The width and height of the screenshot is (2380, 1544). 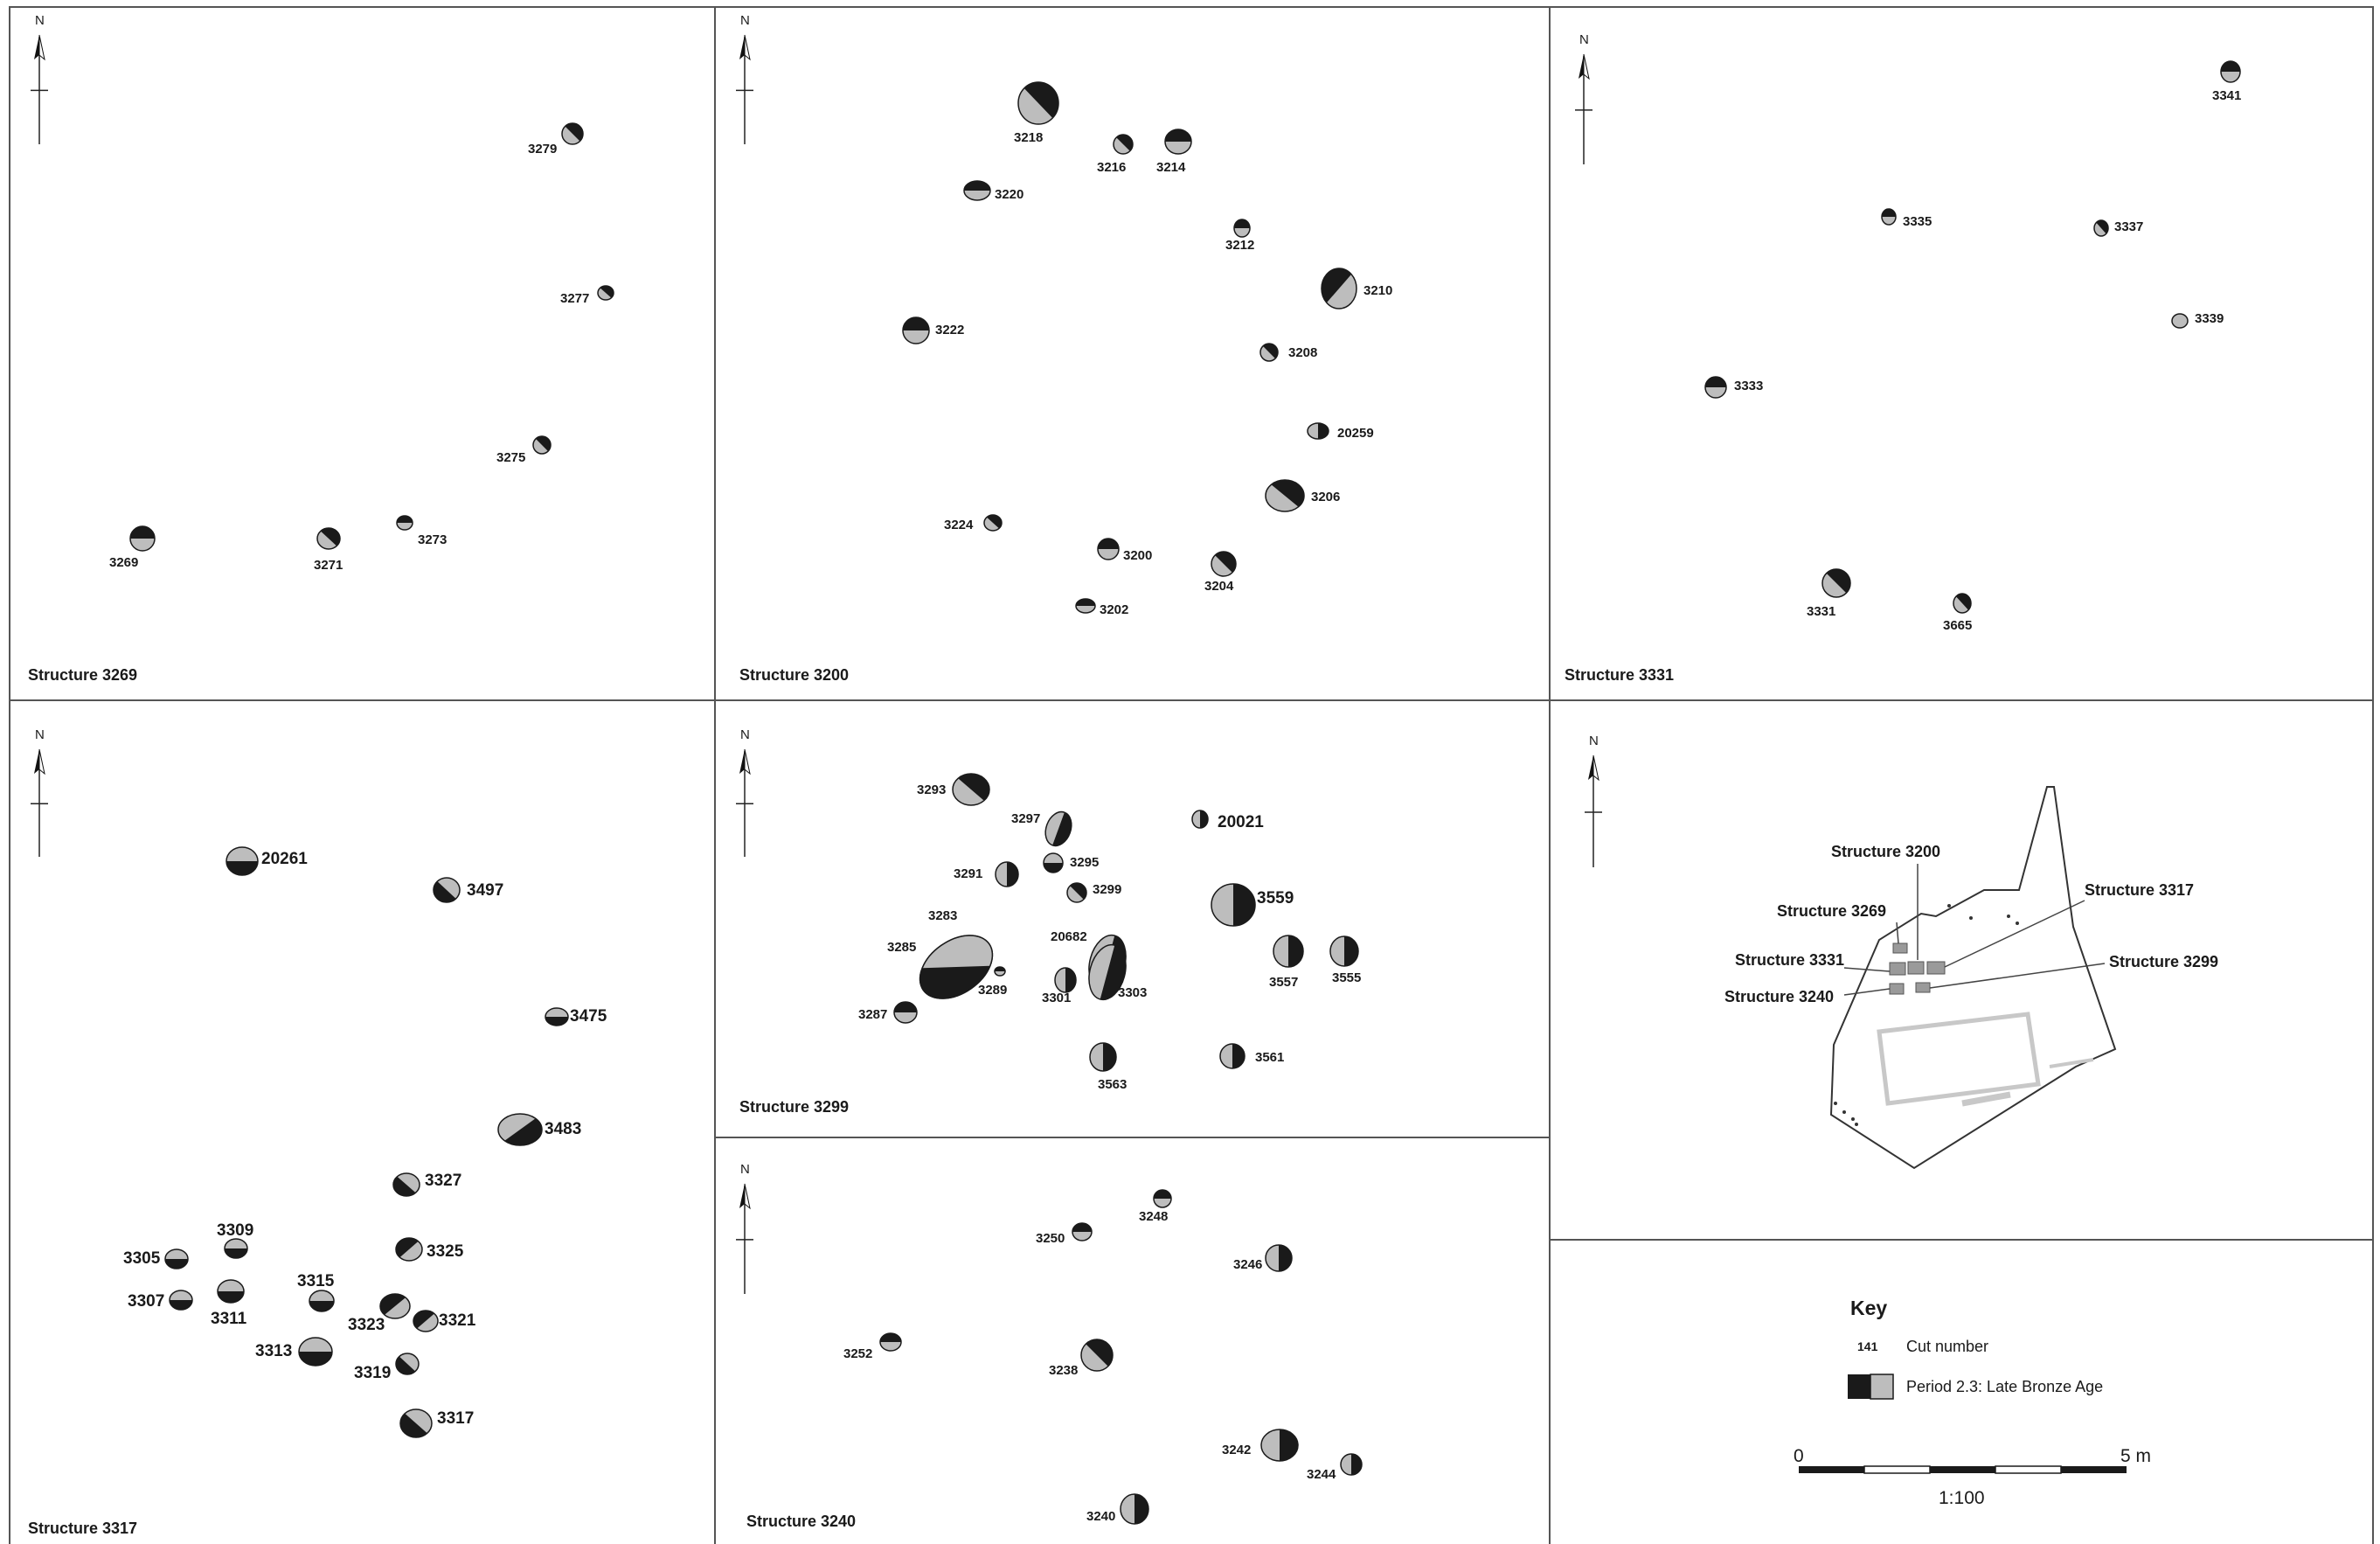 I want to click on posthole-3559: 3559, so click(x=1252, y=905).